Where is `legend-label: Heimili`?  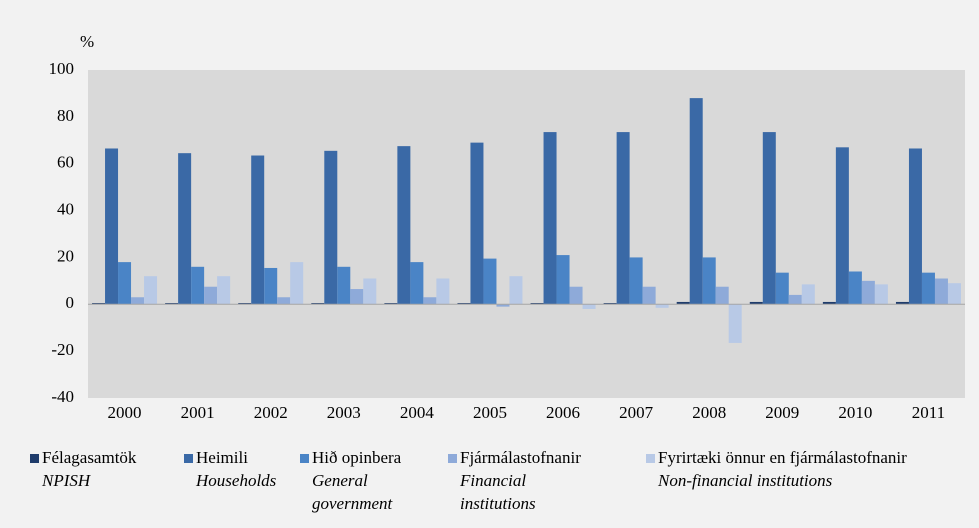 legend-label: Heimili is located at coordinates (222, 457).